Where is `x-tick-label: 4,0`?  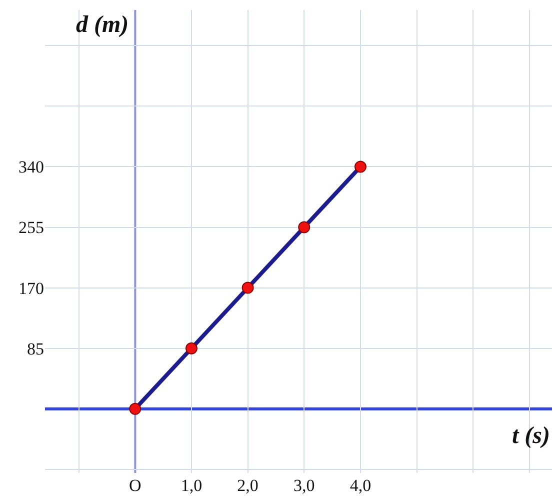
x-tick-label: 4,0 is located at coordinates (361, 485).